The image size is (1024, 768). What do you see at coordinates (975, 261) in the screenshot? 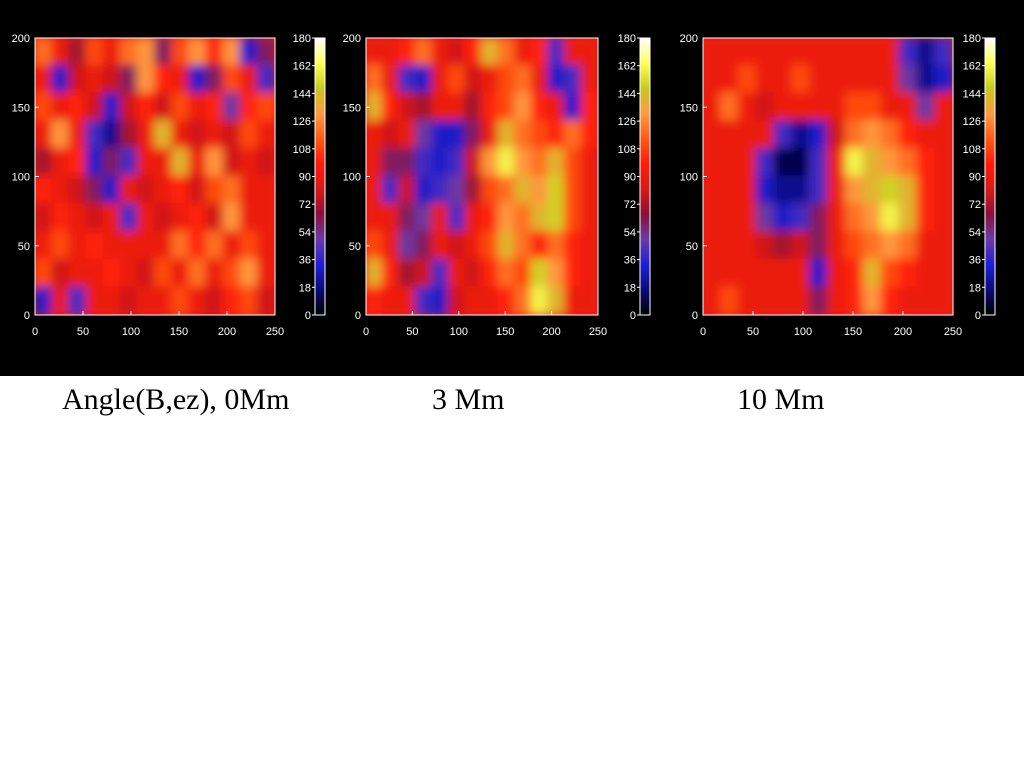
I see `colorbar-tick-label: 36` at bounding box center [975, 261].